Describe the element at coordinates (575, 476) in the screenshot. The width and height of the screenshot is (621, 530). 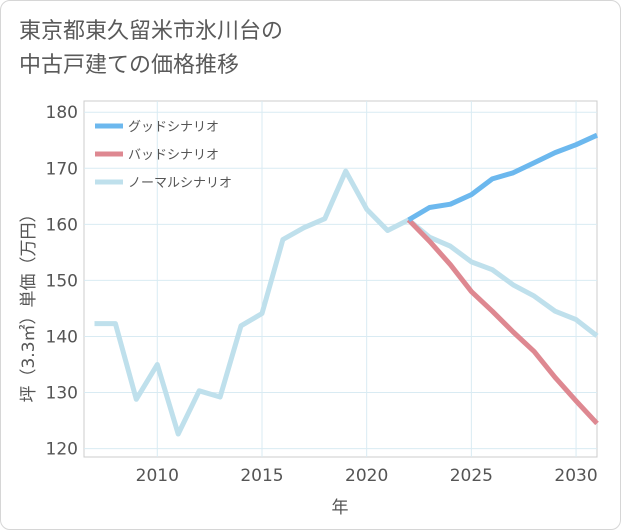
I see `x-tick-label: 2030` at that location.